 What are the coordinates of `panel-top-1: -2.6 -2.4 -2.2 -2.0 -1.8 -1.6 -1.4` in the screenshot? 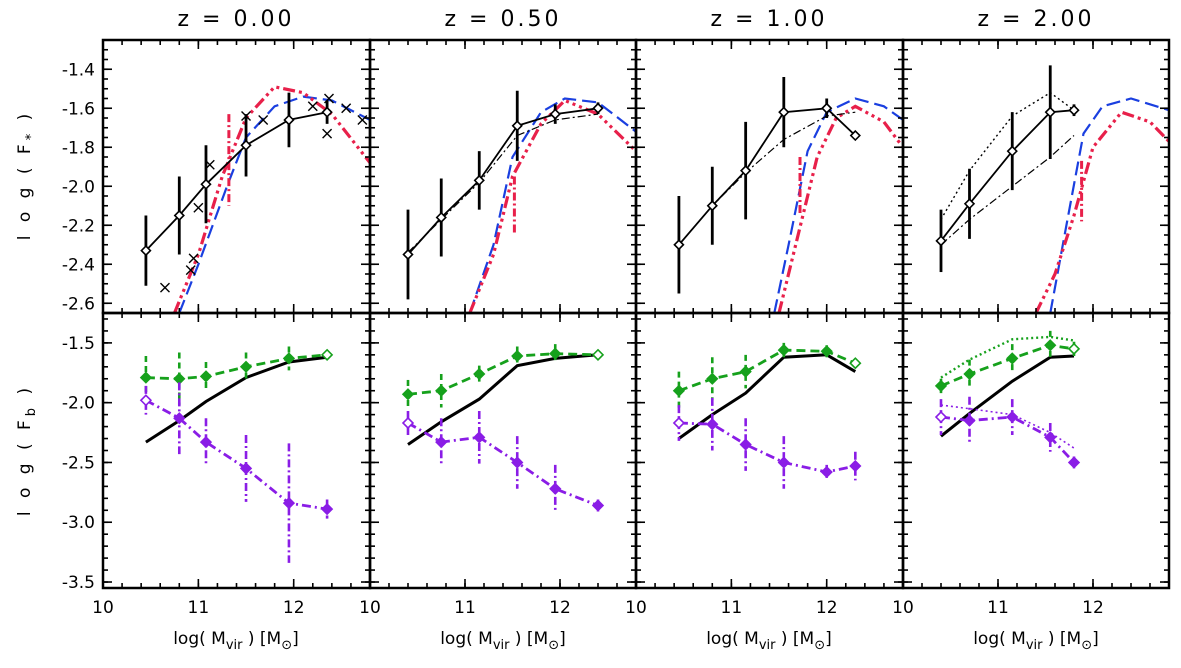 It's located at (217, 176).